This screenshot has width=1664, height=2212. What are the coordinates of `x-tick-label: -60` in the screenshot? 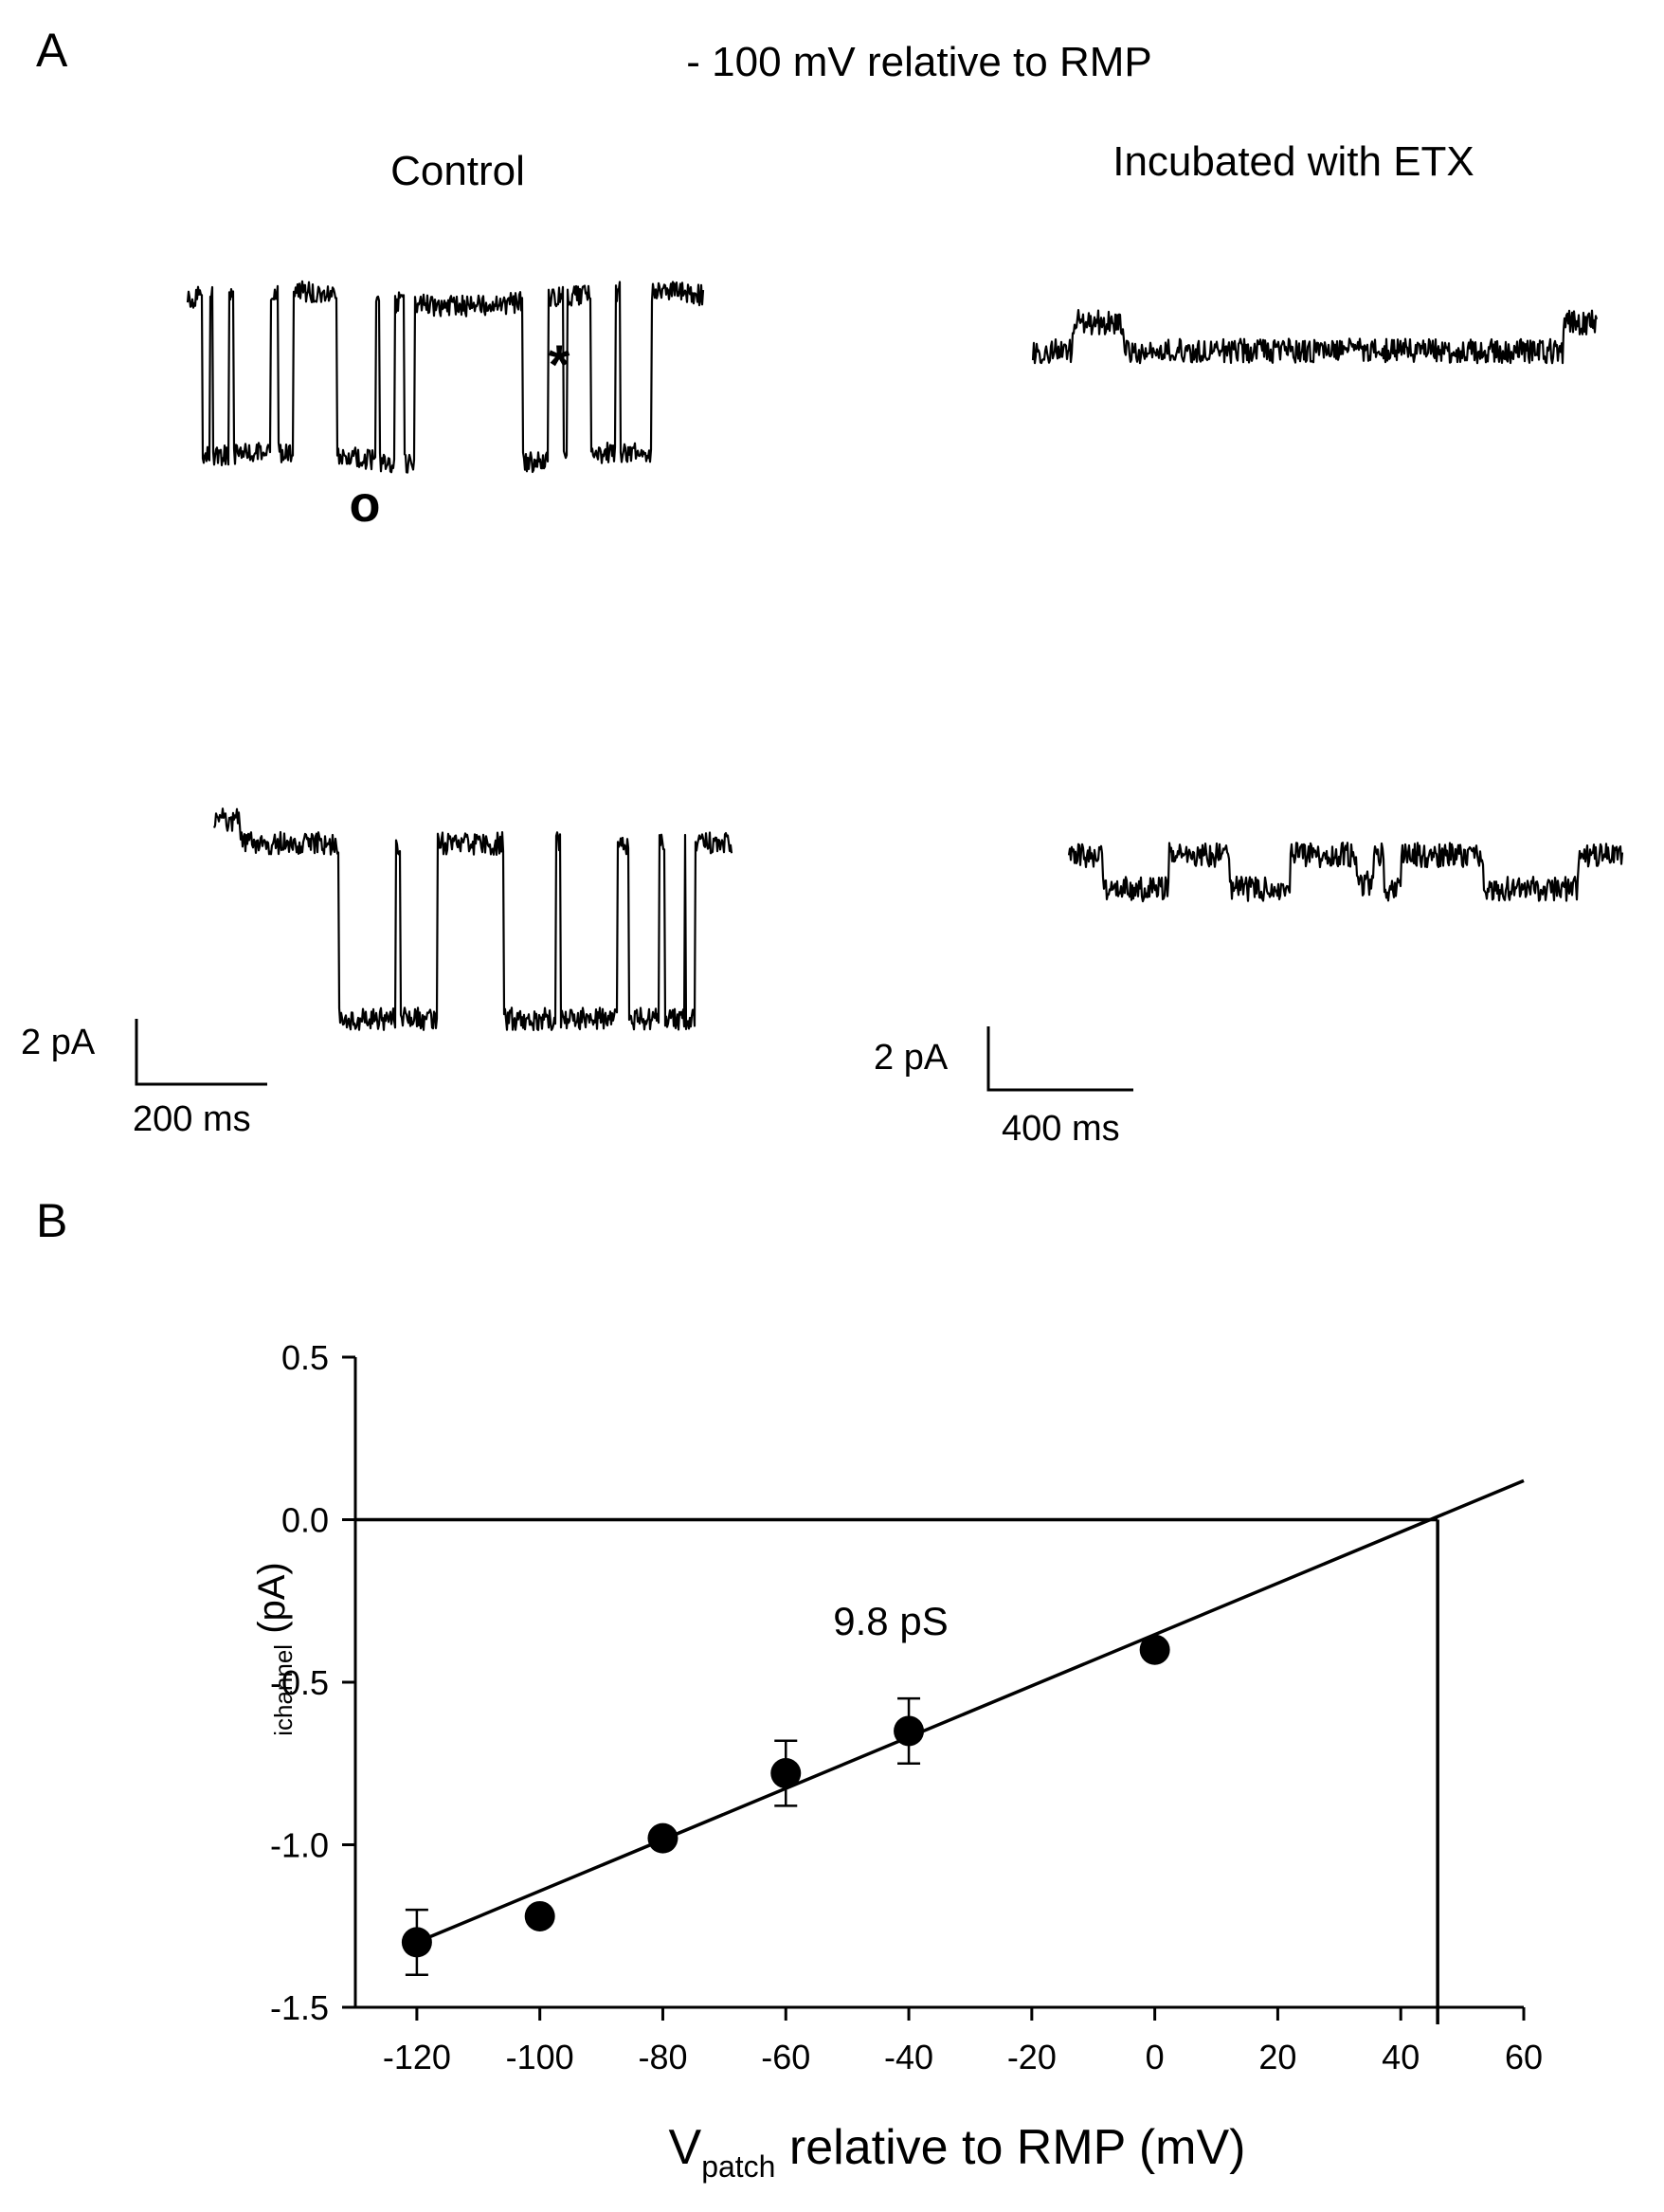 It's located at (785, 2057).